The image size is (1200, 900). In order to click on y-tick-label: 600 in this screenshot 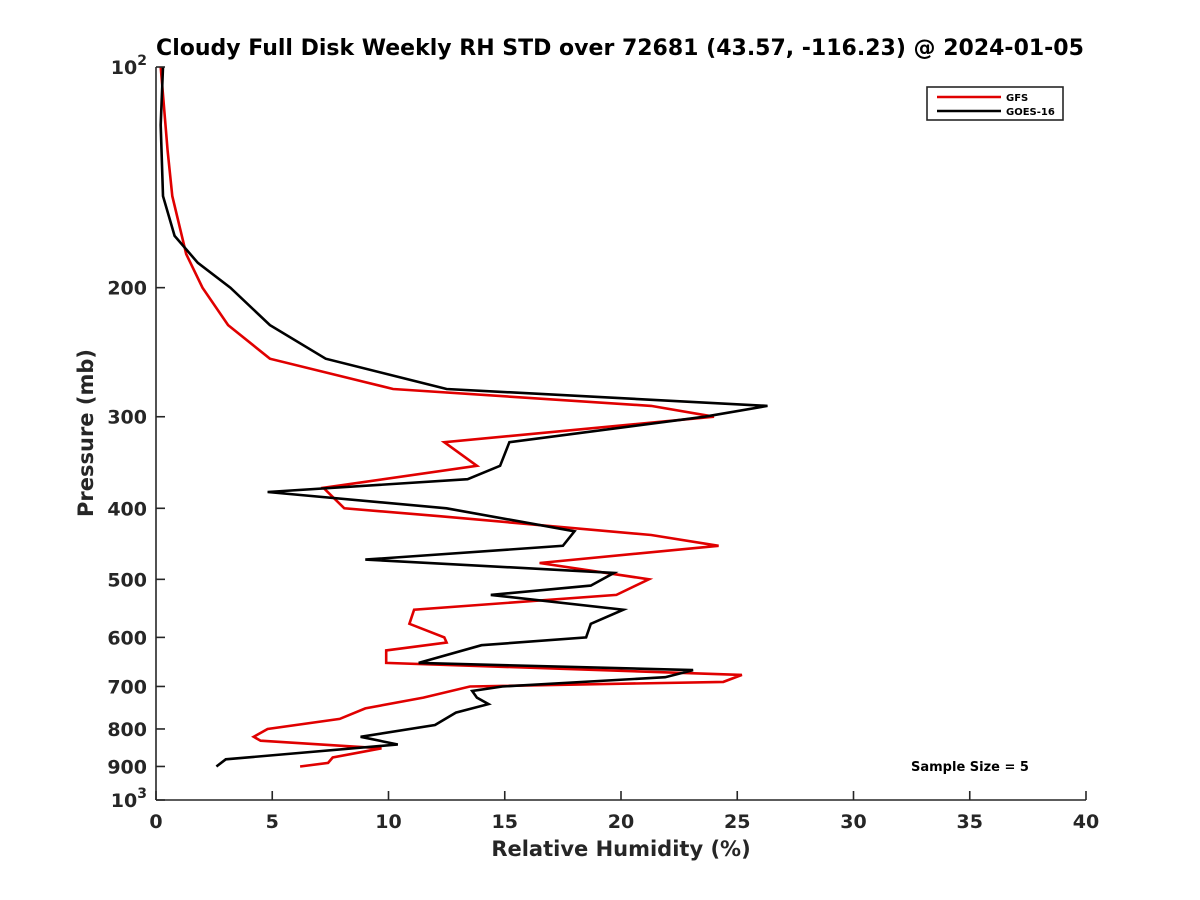, I will do `click(127, 638)`.